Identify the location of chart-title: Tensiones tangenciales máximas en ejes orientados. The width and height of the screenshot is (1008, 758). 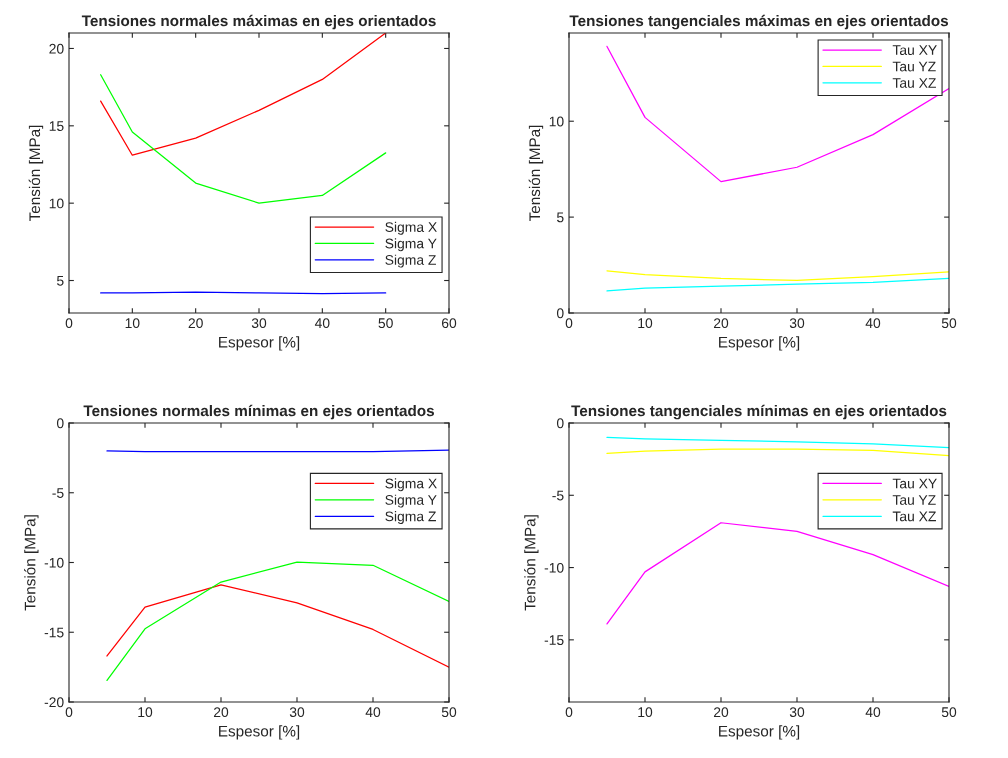
(759, 22).